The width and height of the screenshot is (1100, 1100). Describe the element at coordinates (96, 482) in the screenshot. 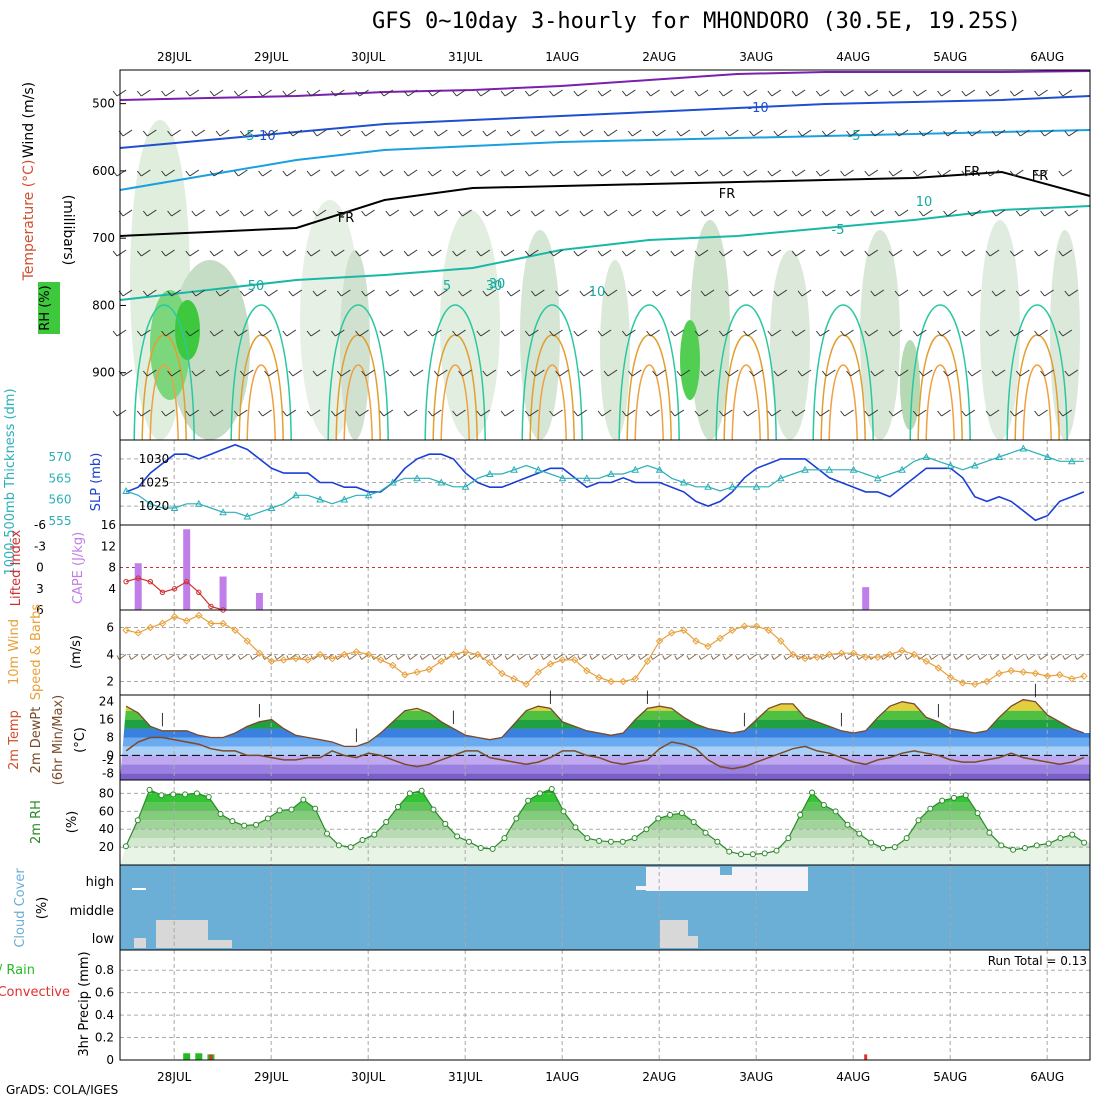

I see `y-axis-label-slp: SLP (mb)` at that location.